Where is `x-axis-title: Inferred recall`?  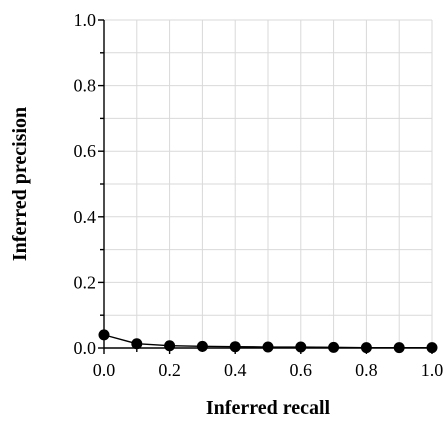
x-axis-title: Inferred recall is located at coordinates (268, 408).